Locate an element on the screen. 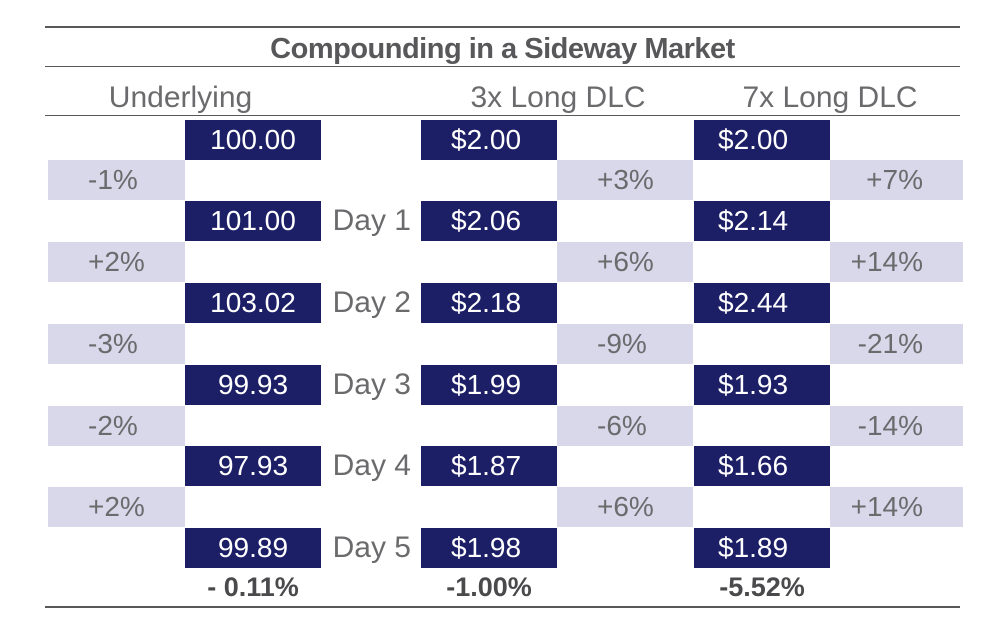  dlc3x-value-cell: $2.06 is located at coordinates (489, 221).